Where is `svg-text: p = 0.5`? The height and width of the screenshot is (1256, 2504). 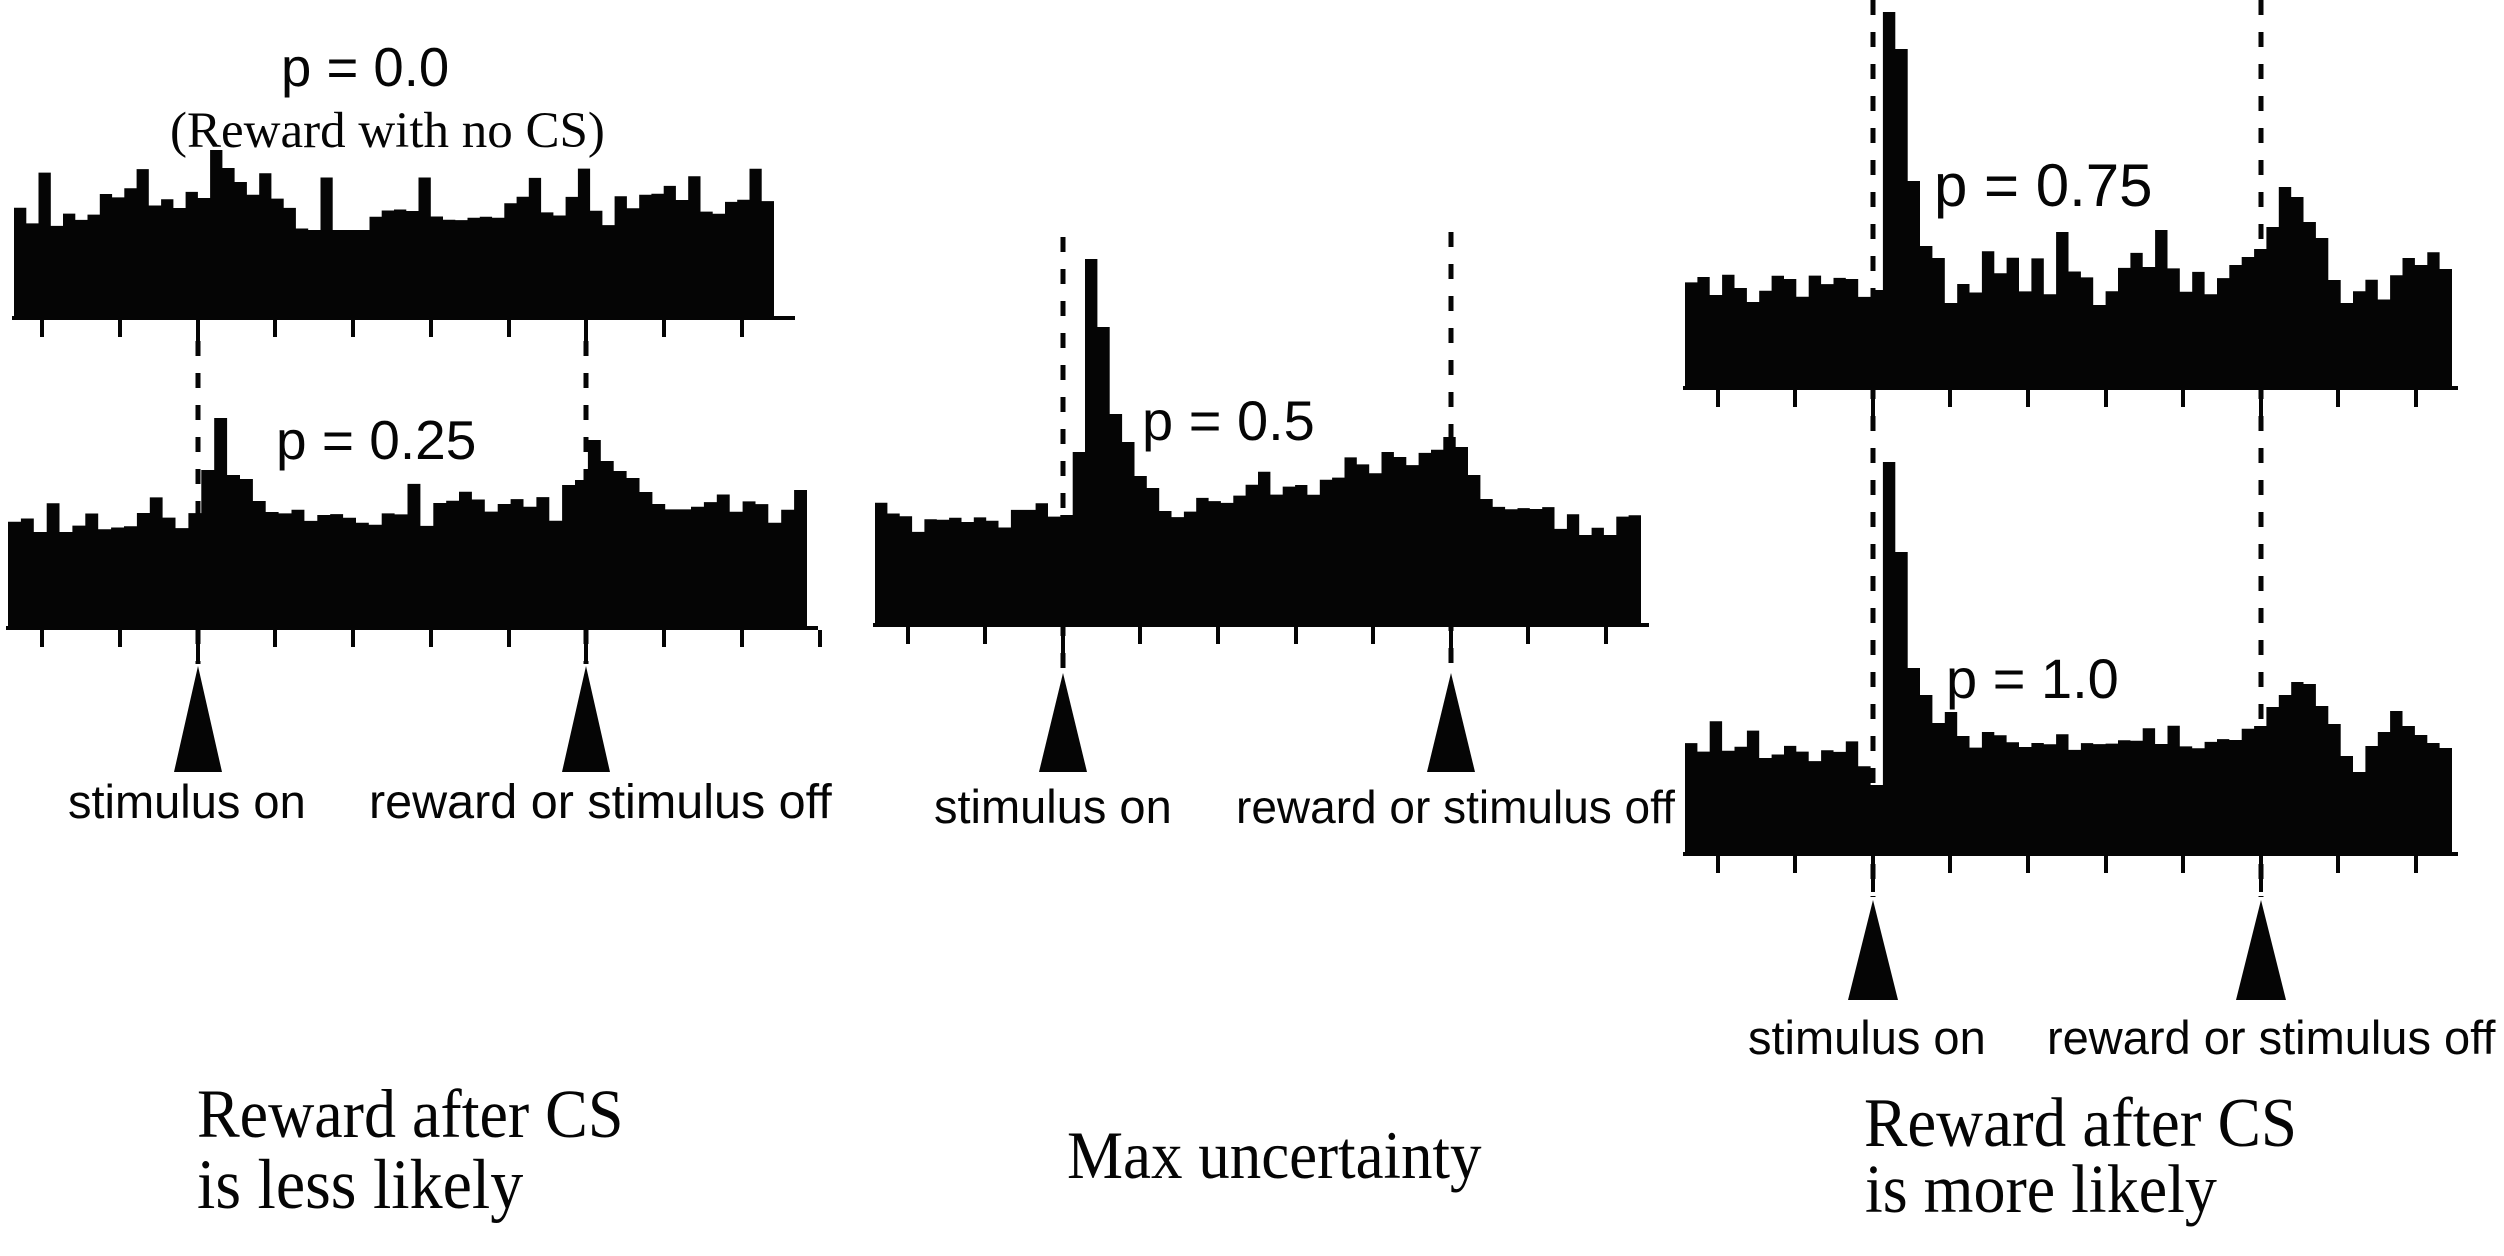
svg-text: p = 0.5 is located at coordinates (1228, 420).